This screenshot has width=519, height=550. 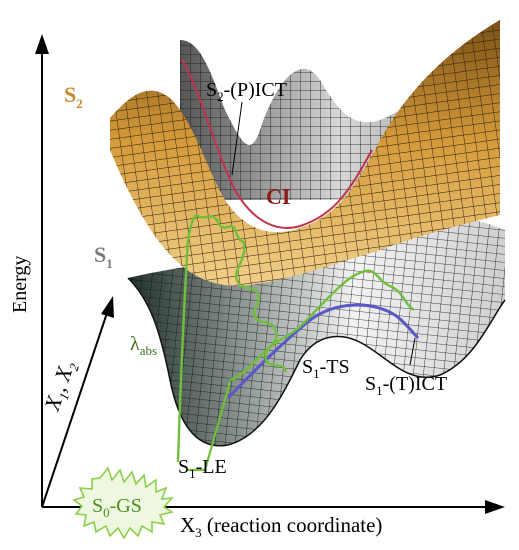 I want to click on ci-label: CI, so click(x=278, y=196).